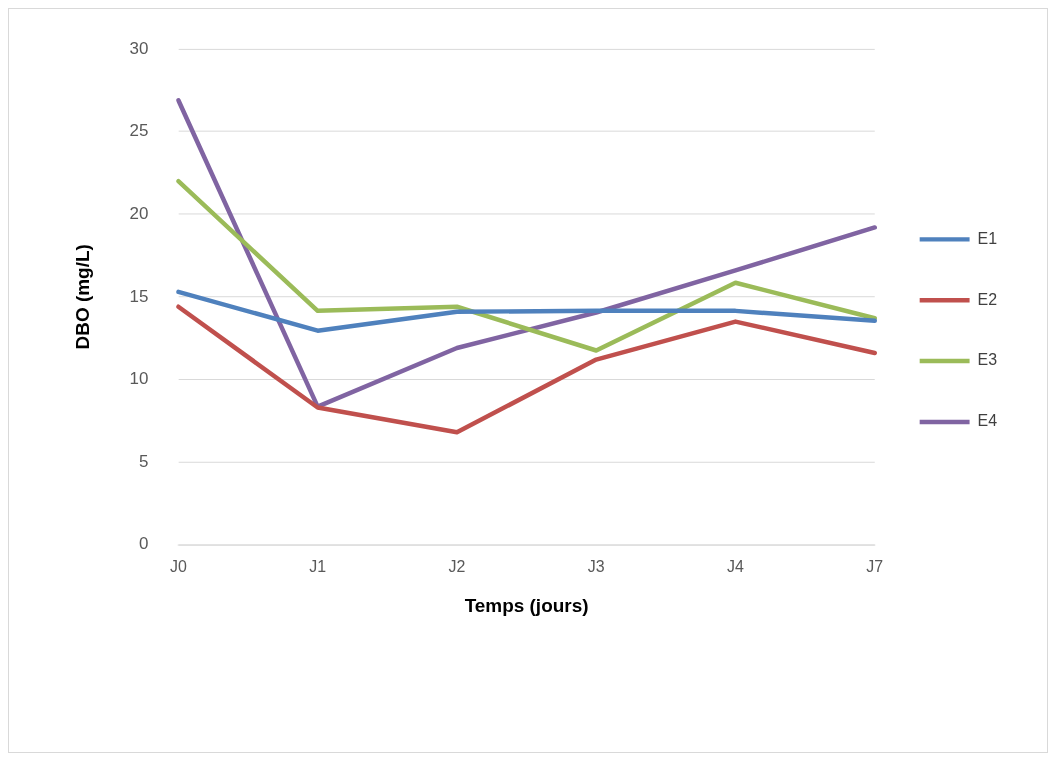  Describe the element at coordinates (987, 360) in the screenshot. I see `legend-label: E3` at that location.